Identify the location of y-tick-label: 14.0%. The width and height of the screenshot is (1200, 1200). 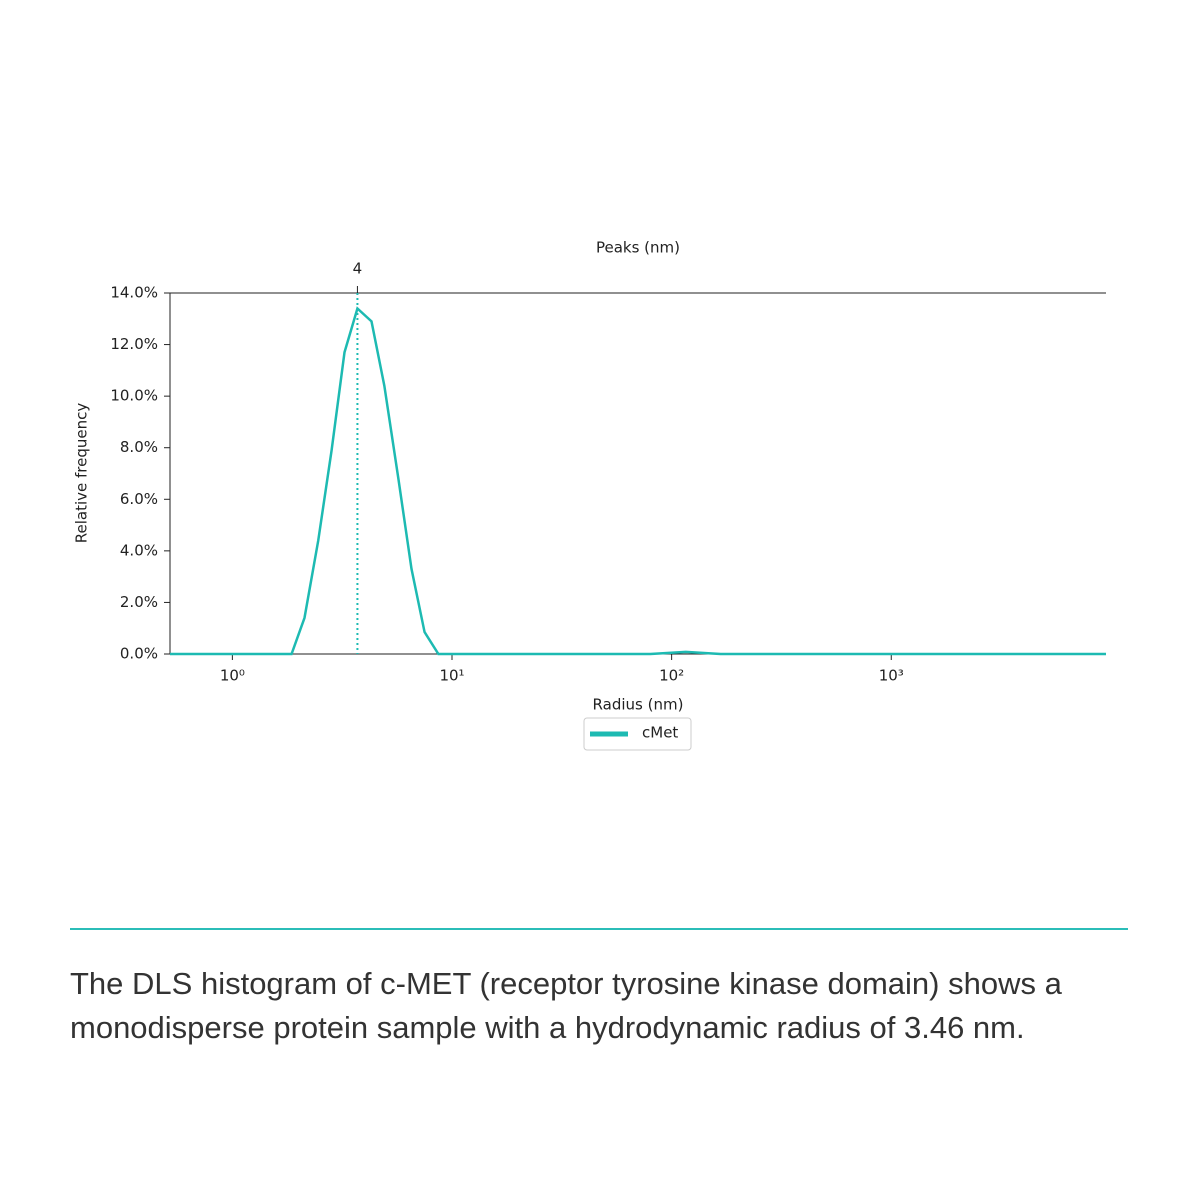
(134, 293).